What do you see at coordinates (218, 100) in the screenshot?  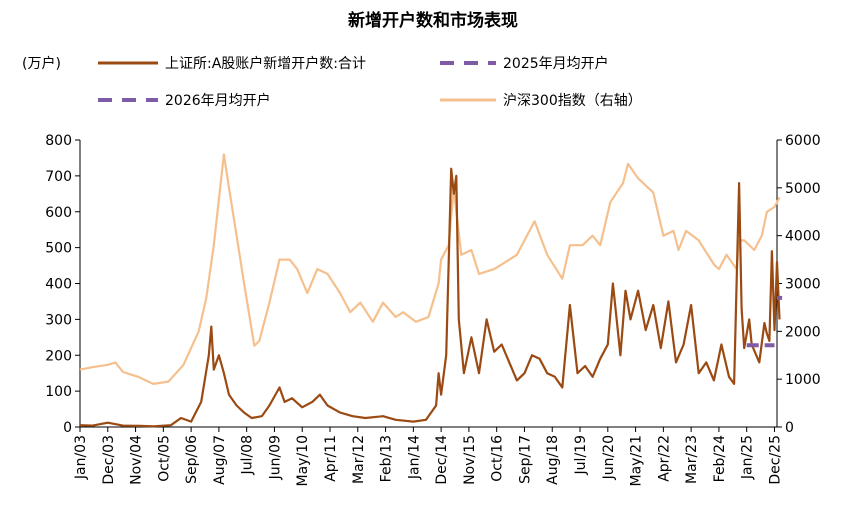 I see `legend-label-avg-2026: 2026年月均开户` at bounding box center [218, 100].